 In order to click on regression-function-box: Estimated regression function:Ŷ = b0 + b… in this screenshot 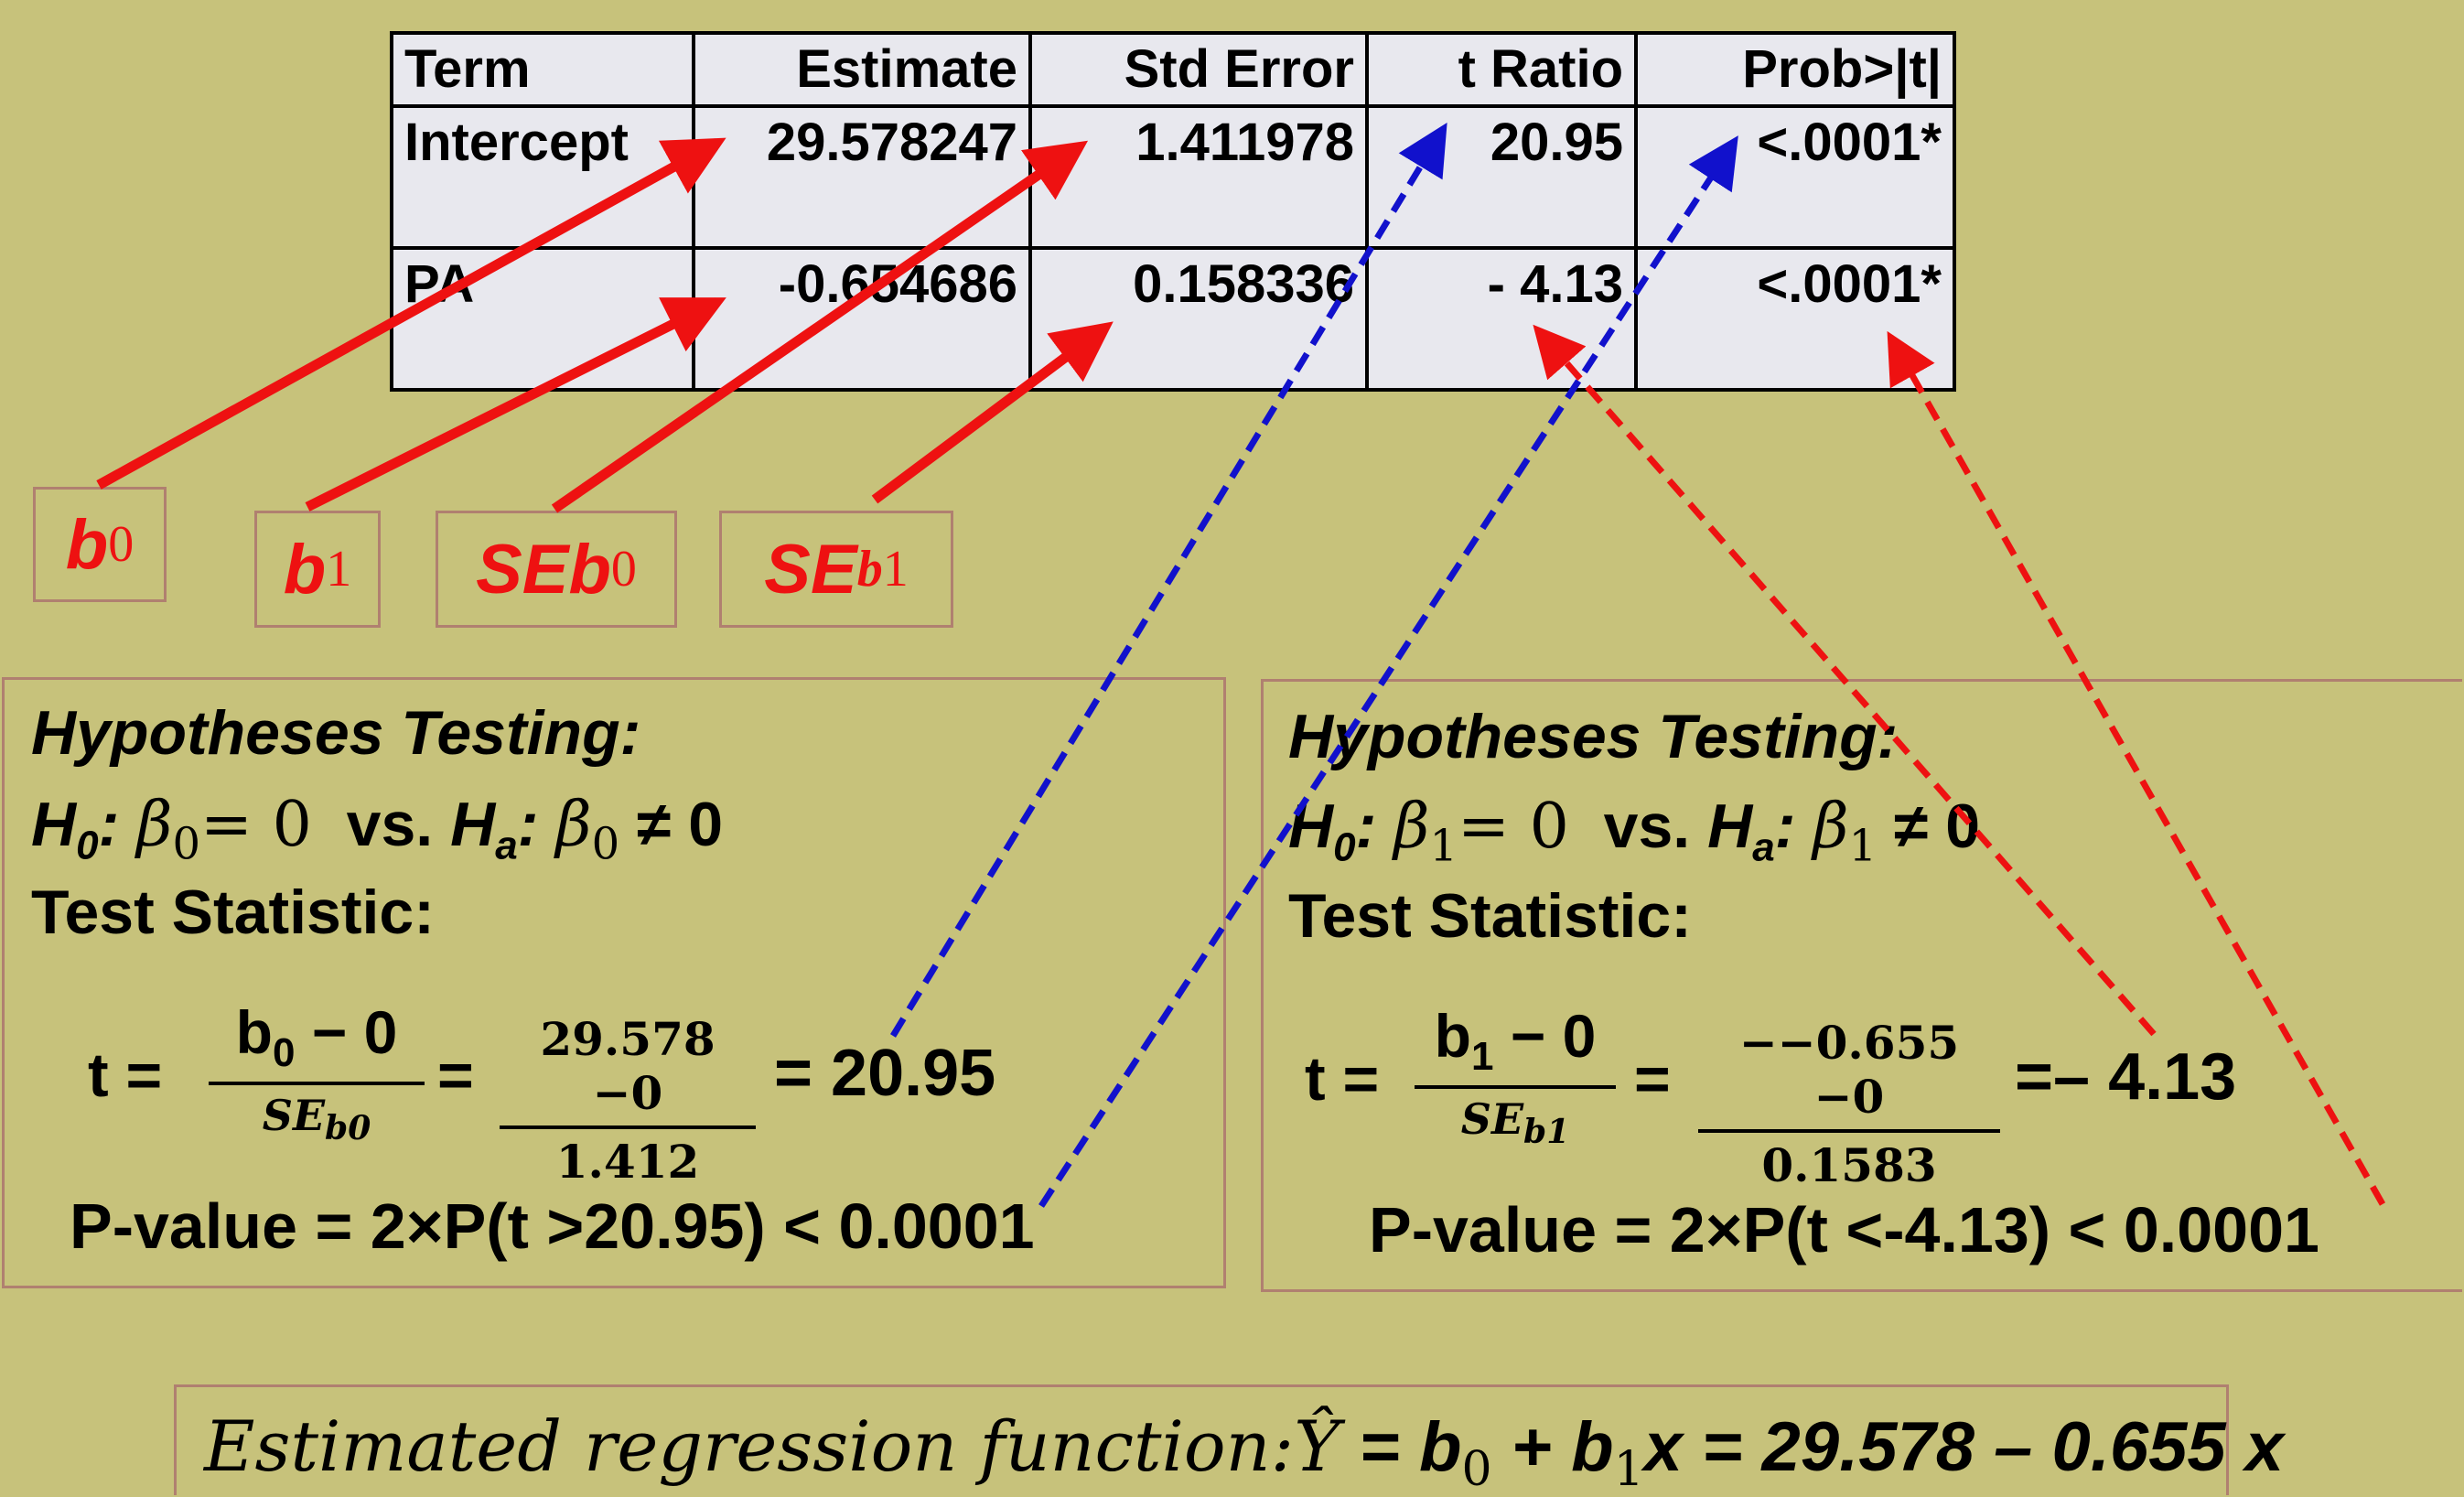, I will do `click(1229, 1440)`.